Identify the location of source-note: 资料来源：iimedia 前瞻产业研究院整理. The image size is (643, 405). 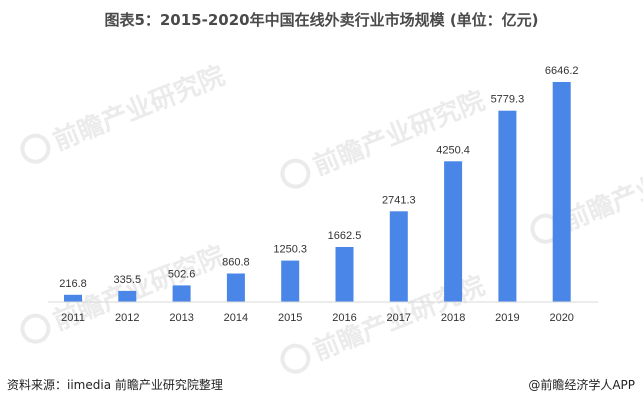
(115, 385).